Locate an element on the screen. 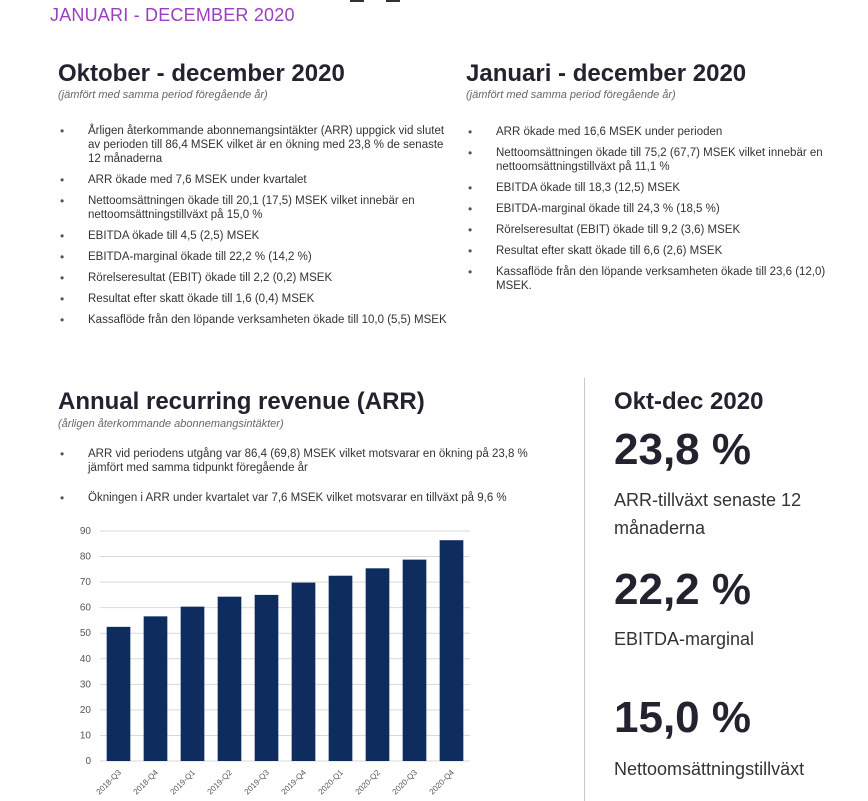 This screenshot has width=868, height=801. section-divider is located at coordinates (584, 589).